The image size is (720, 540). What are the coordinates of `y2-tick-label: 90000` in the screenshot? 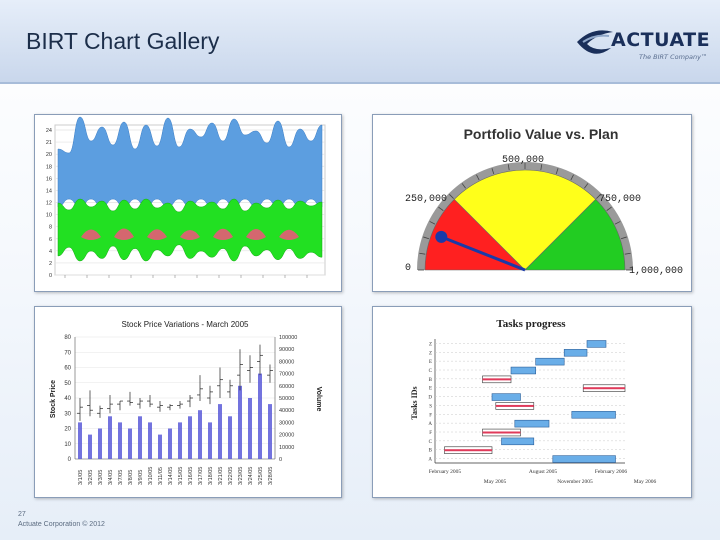 It's located at (286, 350).